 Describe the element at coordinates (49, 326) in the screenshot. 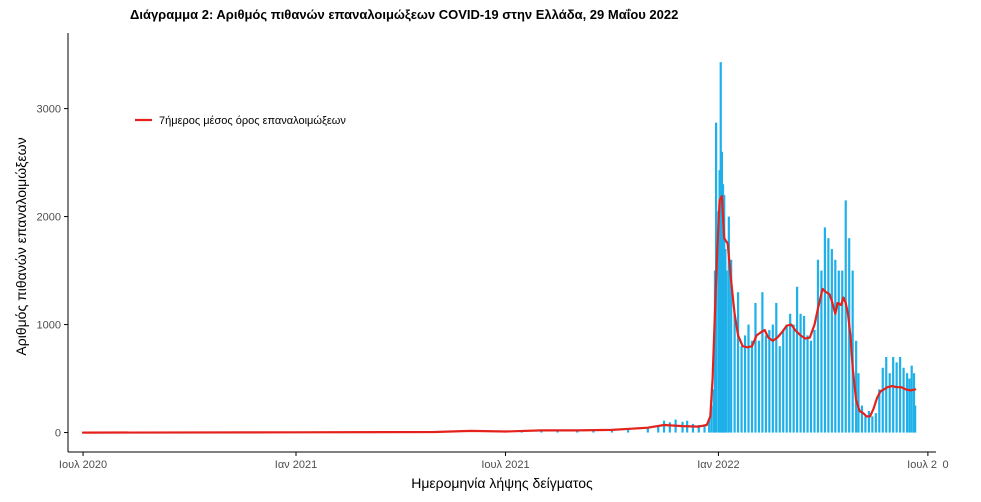

I see `y-tick-label: 1000` at that location.